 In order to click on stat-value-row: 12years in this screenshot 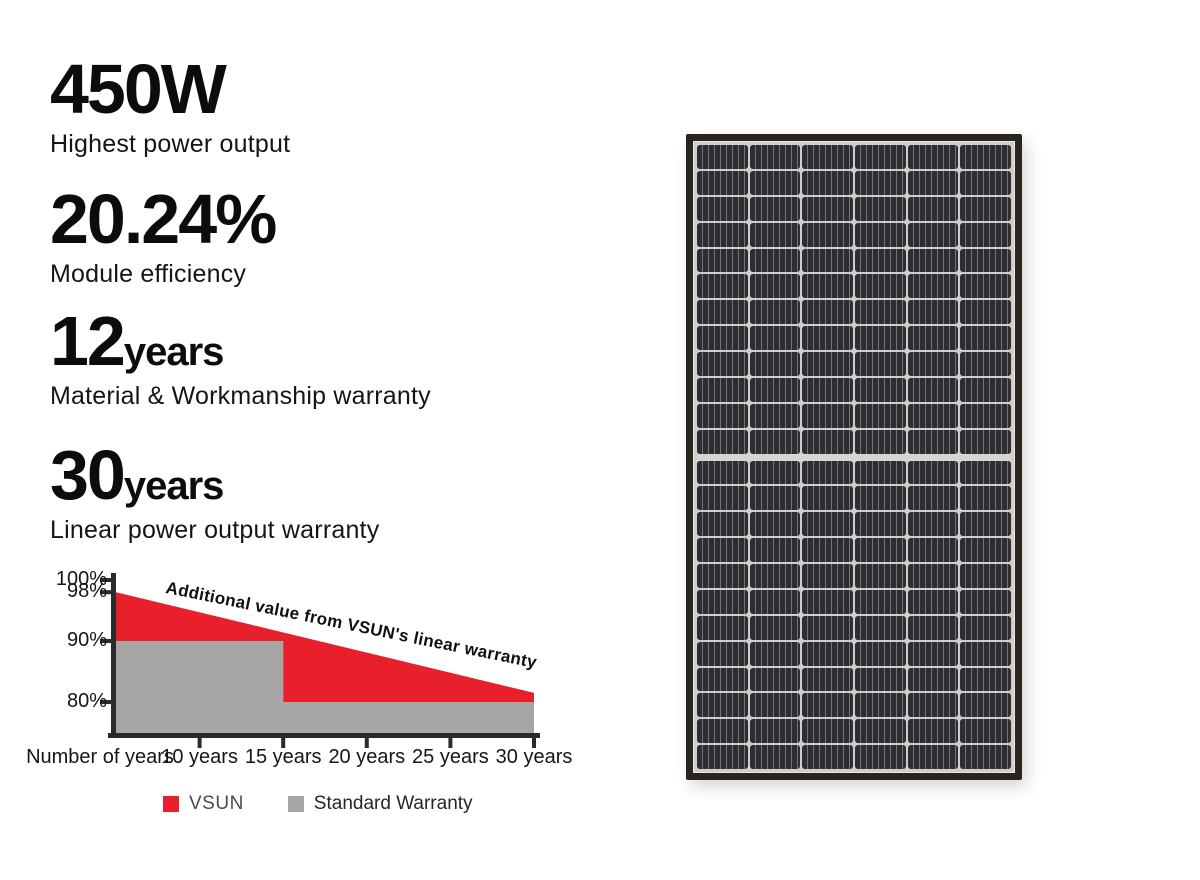, I will do `click(240, 341)`.